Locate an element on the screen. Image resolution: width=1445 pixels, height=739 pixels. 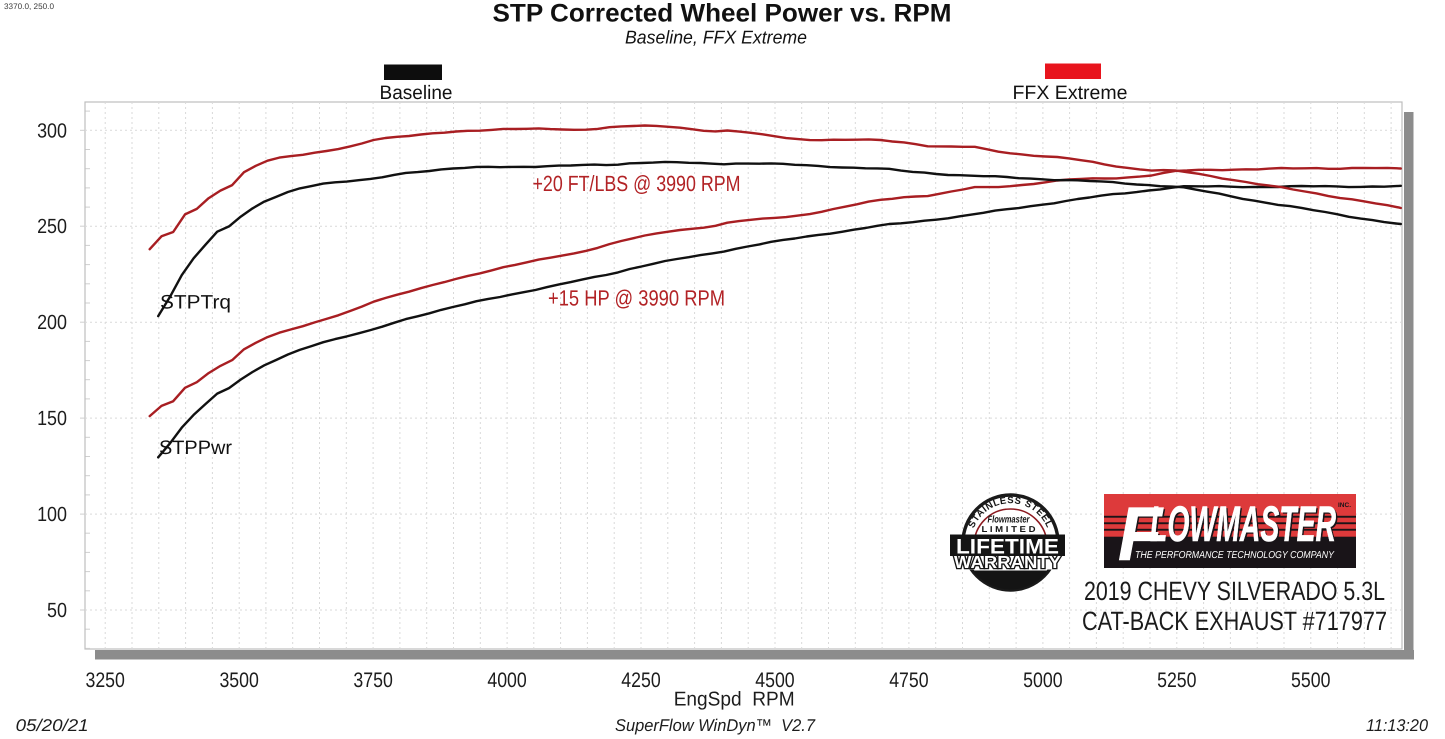
svg-text: 4000 is located at coordinates (506, 680).